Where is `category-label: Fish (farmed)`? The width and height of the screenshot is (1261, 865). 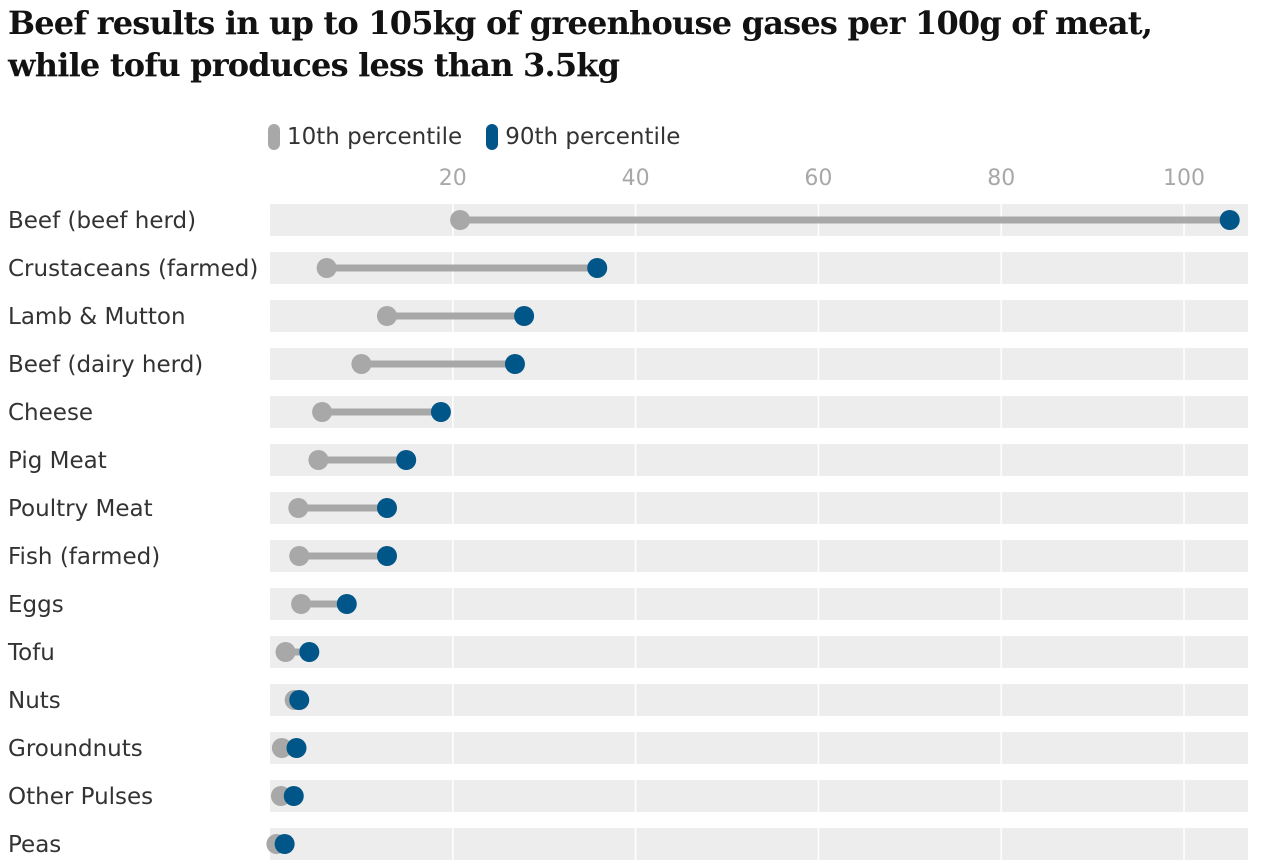
category-label: Fish (farmed) is located at coordinates (84, 557).